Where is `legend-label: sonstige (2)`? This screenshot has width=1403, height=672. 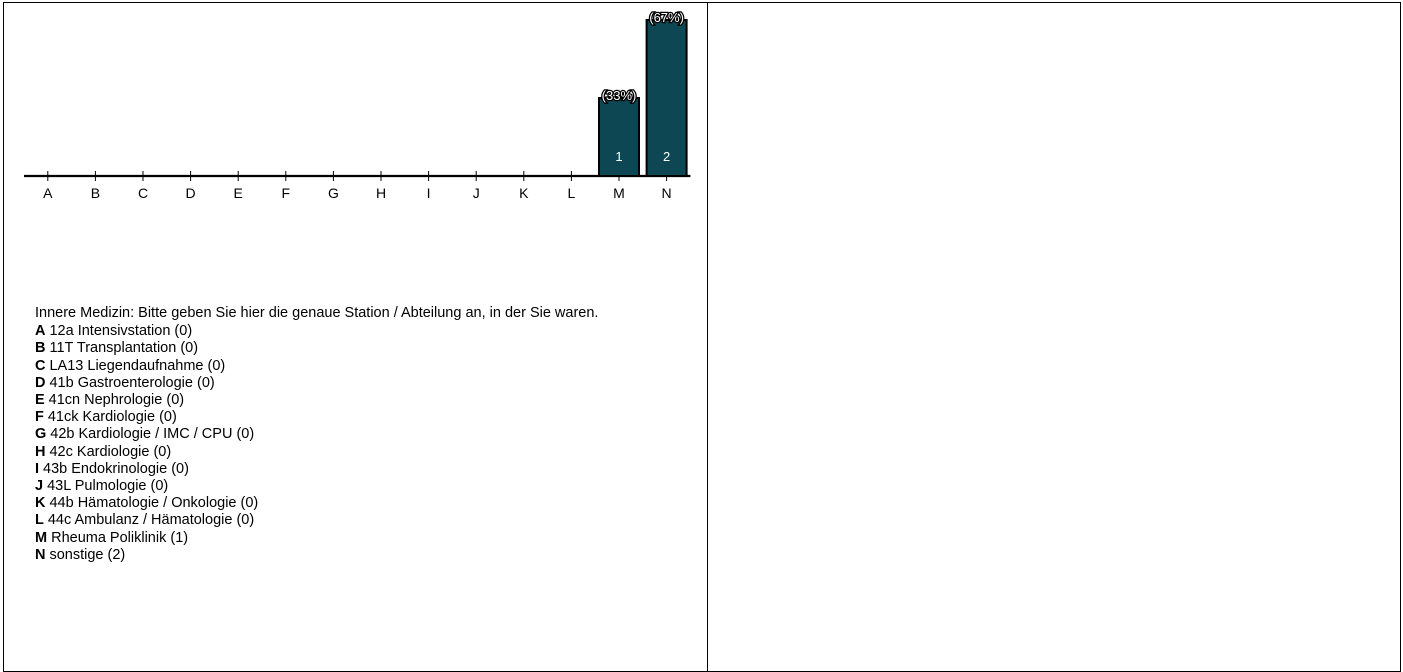 legend-label: sonstige (2) is located at coordinates (87, 554).